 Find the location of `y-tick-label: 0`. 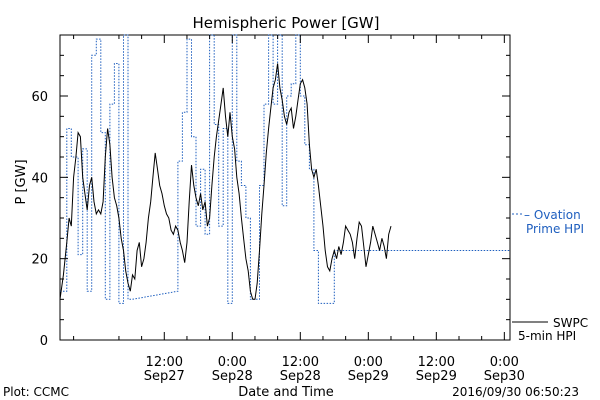

y-tick-label: 0 is located at coordinates (44, 341).